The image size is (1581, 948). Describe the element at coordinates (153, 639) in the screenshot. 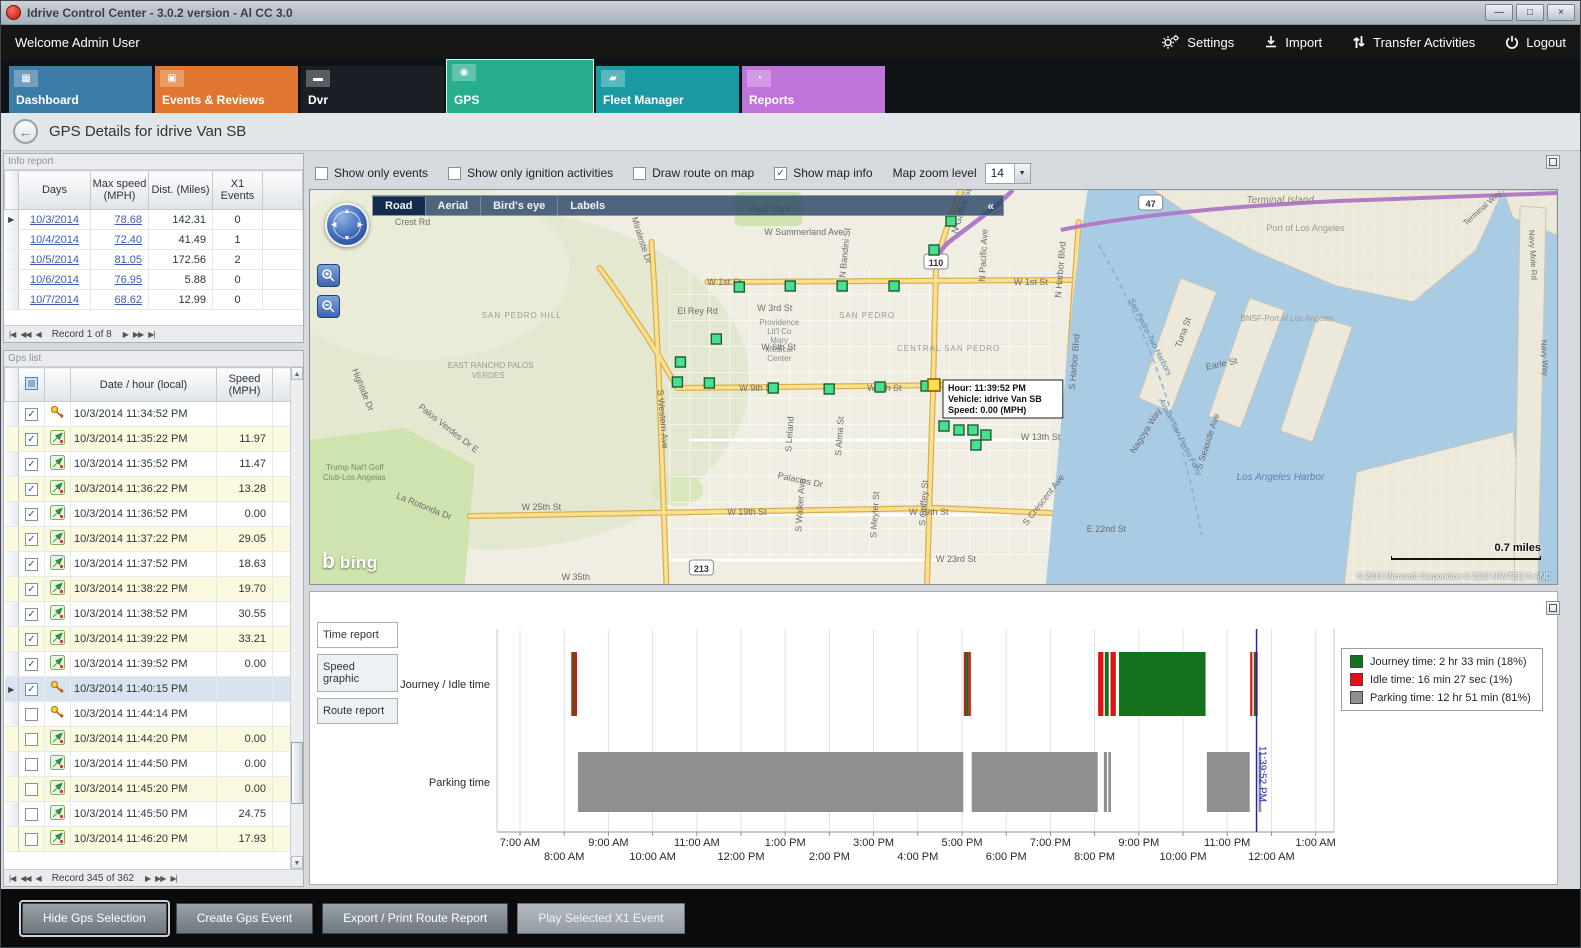

I see `gps-list-row: ✓ 10/3/2014 11:39:22 PM 33.21` at that location.